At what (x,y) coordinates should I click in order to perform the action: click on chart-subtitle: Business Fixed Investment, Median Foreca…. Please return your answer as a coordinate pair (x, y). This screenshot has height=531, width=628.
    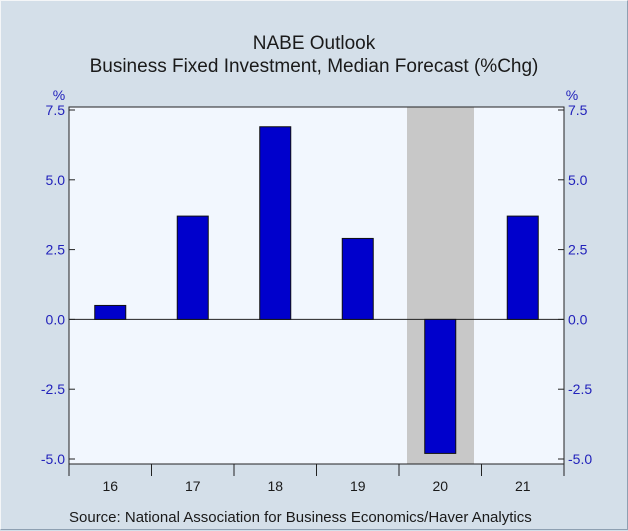
    Looking at the image, I should click on (314, 66).